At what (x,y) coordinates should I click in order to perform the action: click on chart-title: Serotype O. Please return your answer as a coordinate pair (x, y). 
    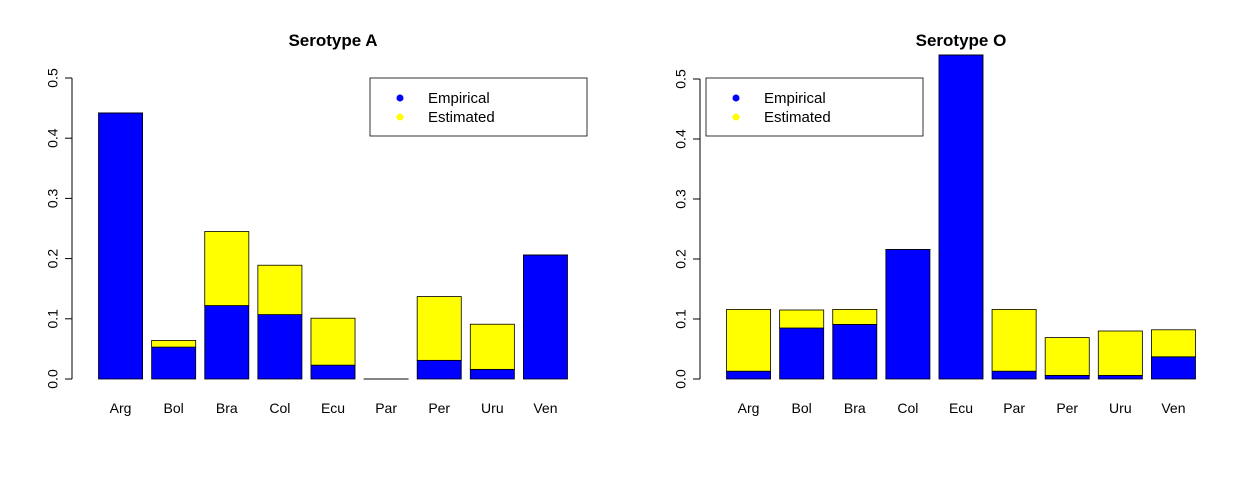
    Looking at the image, I should click on (961, 40).